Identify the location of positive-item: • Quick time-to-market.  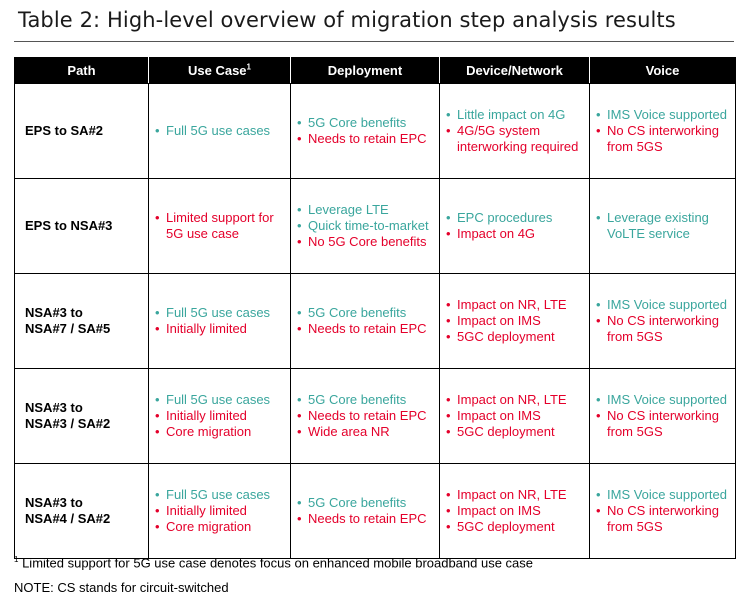
(365, 226).